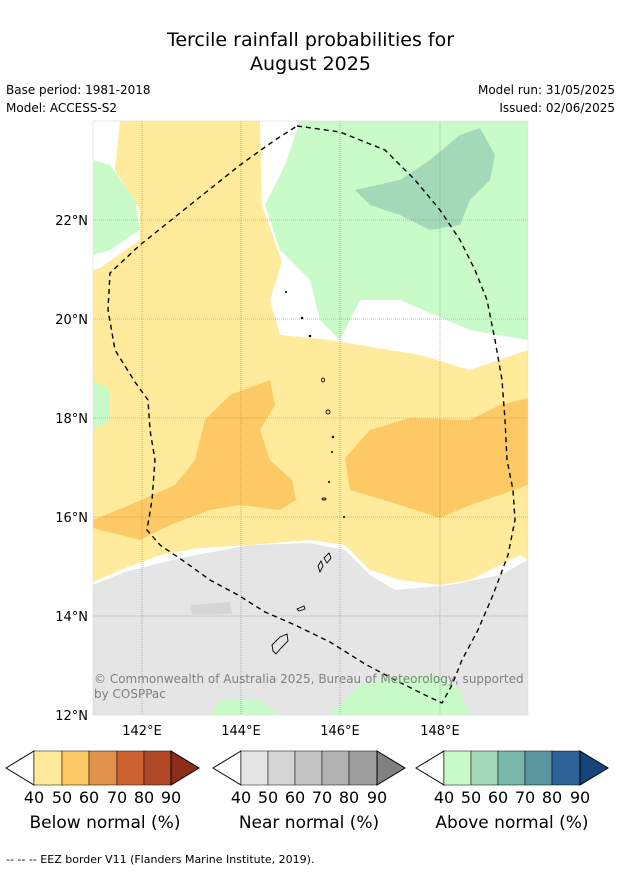 Image resolution: width=621 pixels, height=873 pixels. I want to click on cbar-above-arrow-low, so click(430, 768).